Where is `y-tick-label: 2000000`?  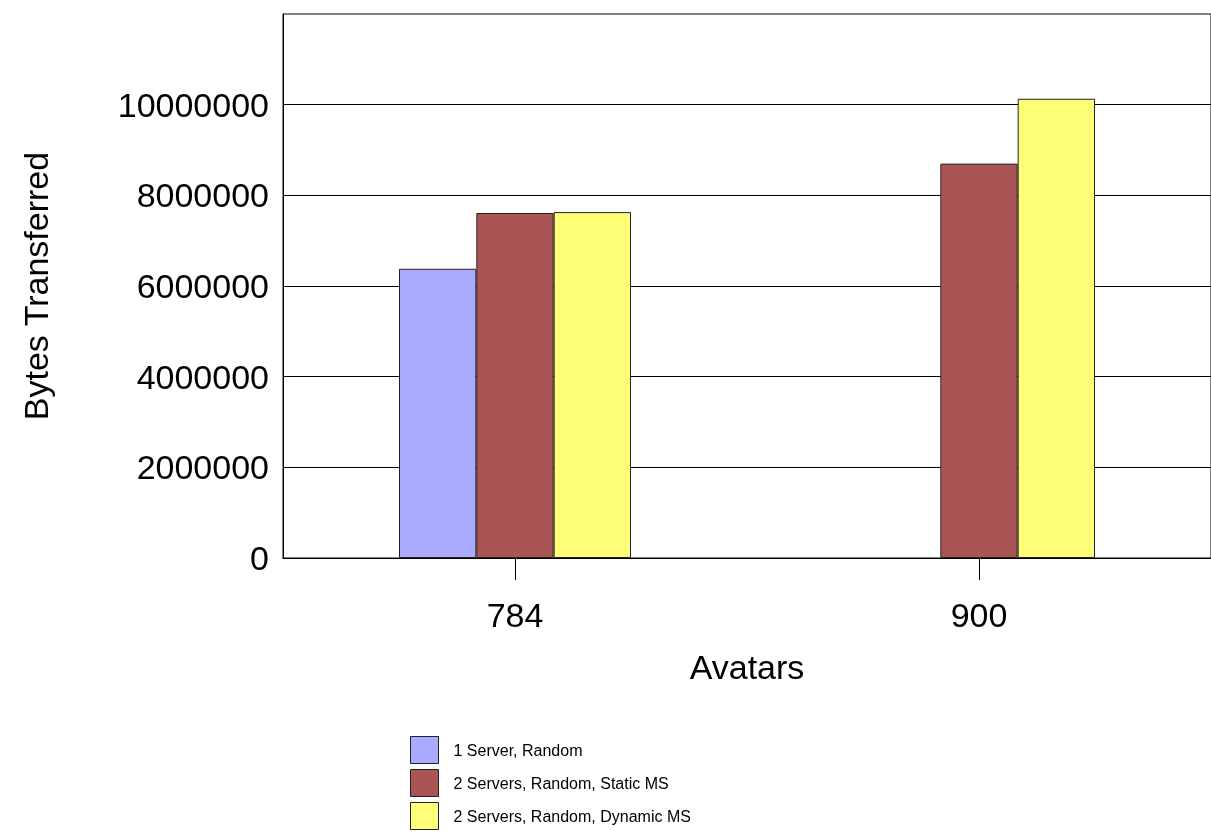
y-tick-label: 2000000 is located at coordinates (202, 467).